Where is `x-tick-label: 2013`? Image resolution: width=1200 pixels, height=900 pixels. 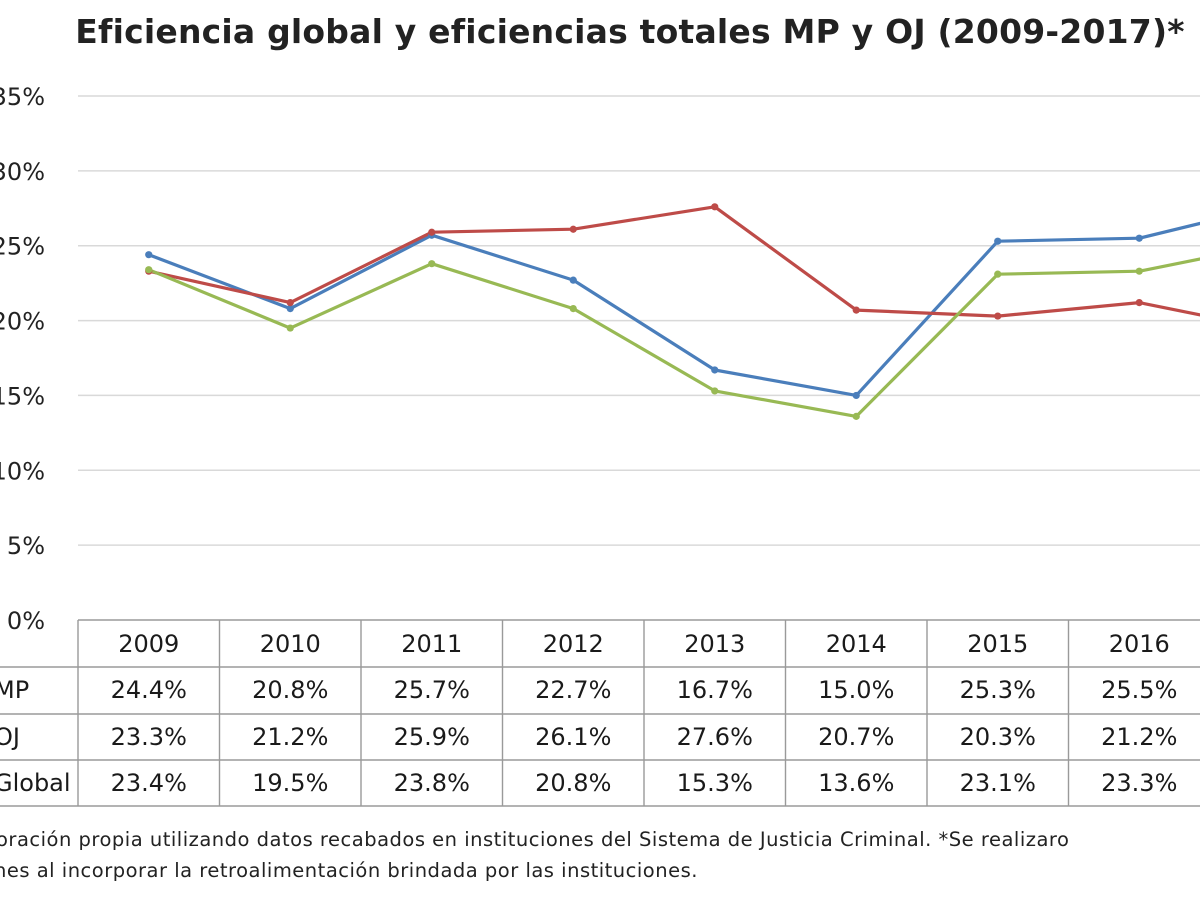 x-tick-label: 2013 is located at coordinates (714, 644).